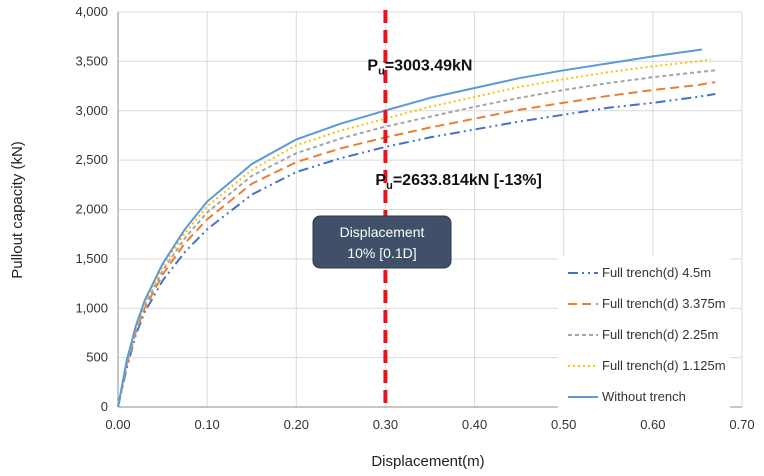  I want to click on y-tick-labels: 0 500 1,000 1,500 2,000 2,500 3,000 3,500 4,000, so click(91, 209).